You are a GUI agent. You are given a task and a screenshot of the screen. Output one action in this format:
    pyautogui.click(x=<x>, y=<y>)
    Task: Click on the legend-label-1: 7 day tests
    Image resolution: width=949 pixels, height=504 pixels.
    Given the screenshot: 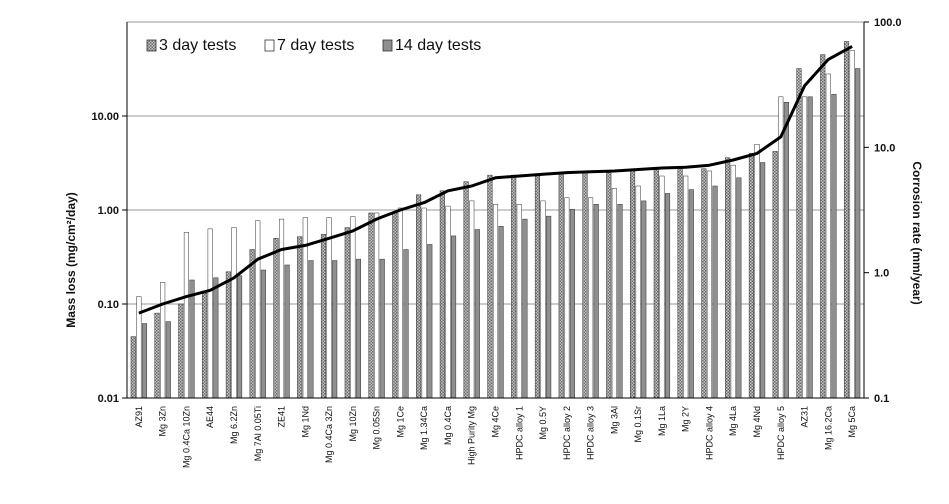 What is the action you would take?
    pyautogui.click(x=315, y=45)
    